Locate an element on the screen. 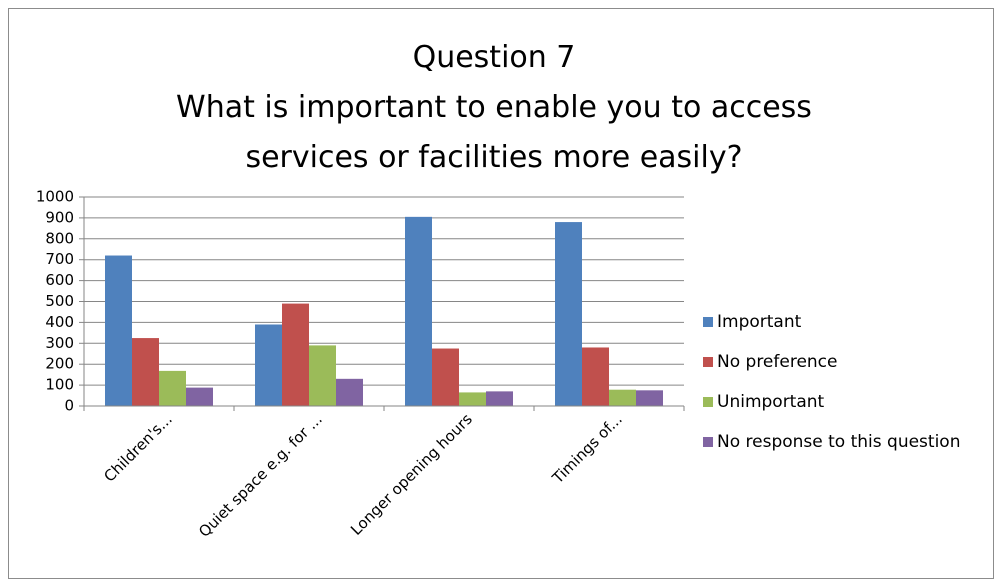 The height and width of the screenshot is (587, 1002). y-tick-label: 200 is located at coordinates (59, 364).